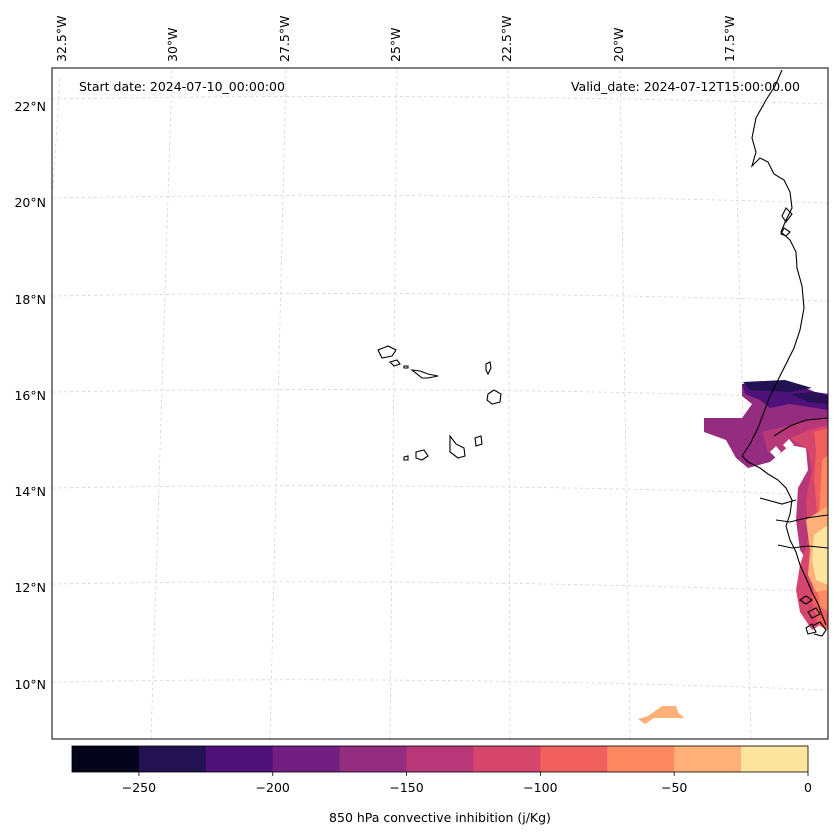 The height and width of the screenshot is (836, 837). I want to click on colorbar-tick-label: 0, so click(808, 787).